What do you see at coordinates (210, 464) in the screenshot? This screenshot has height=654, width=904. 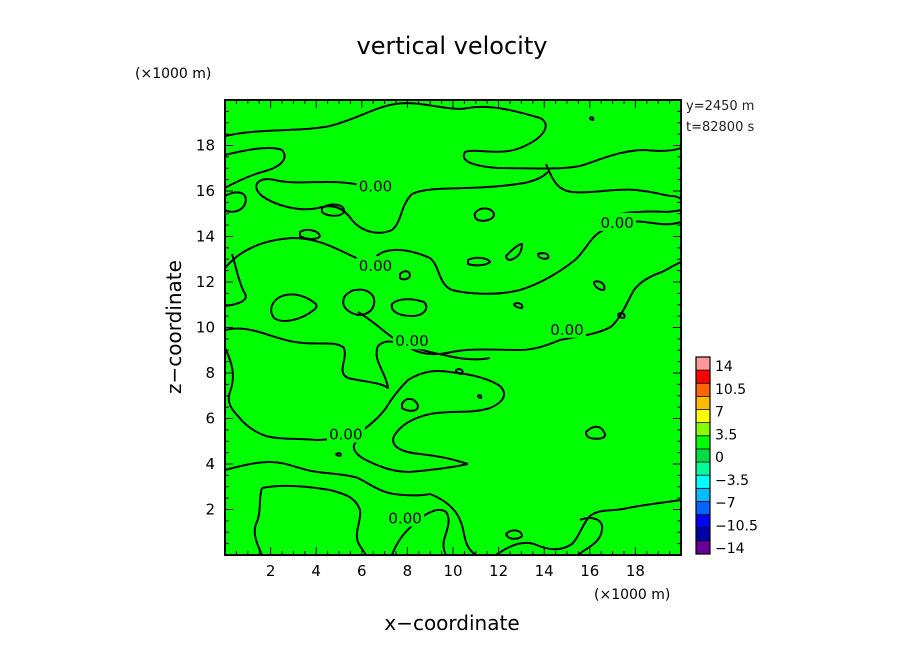 I see `y-tick-label: 4` at bounding box center [210, 464].